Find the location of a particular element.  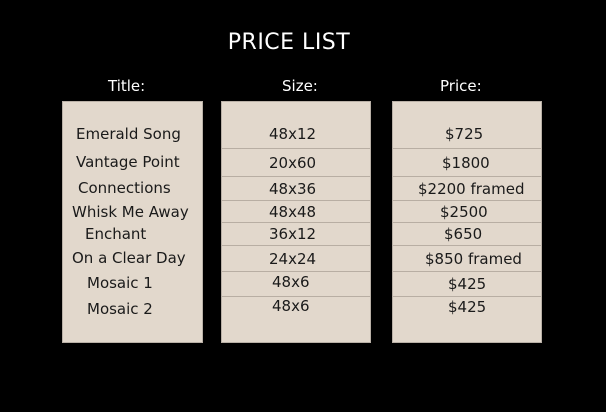

item-price: $650 is located at coordinates (463, 234).